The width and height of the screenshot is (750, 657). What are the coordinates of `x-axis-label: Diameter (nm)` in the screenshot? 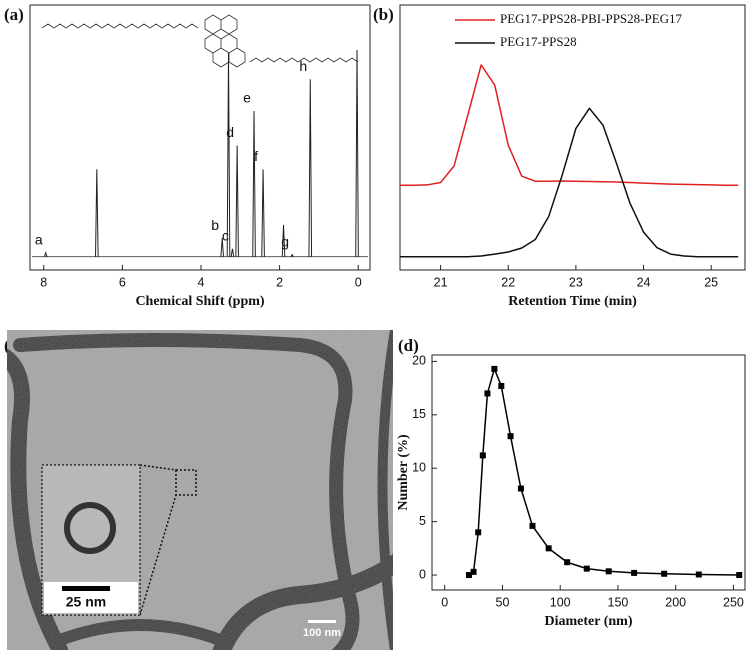 It's located at (589, 621).